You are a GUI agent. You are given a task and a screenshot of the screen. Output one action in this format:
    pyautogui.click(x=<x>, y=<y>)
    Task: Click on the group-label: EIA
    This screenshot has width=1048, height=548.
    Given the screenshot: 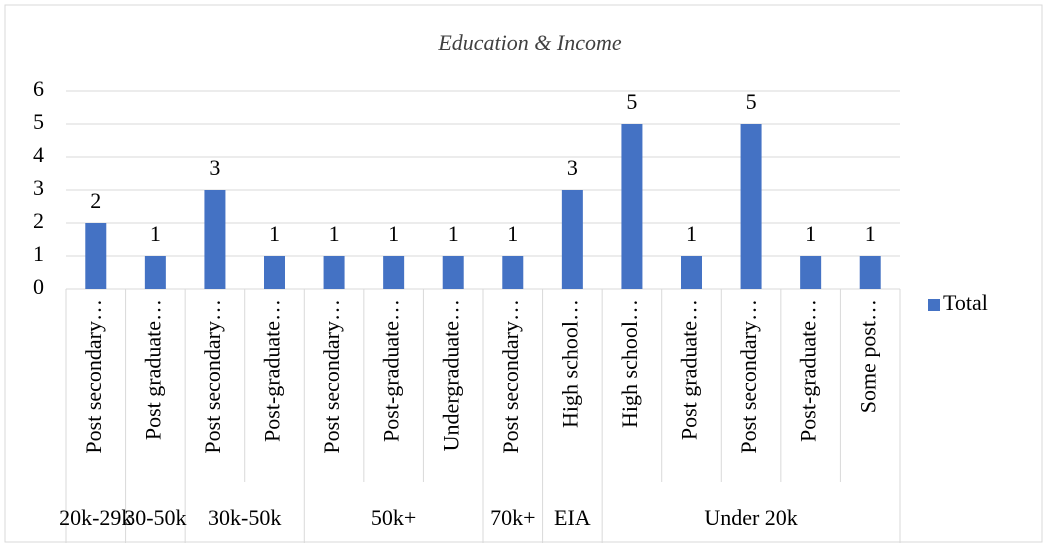 What is the action you would take?
    pyautogui.click(x=572, y=517)
    